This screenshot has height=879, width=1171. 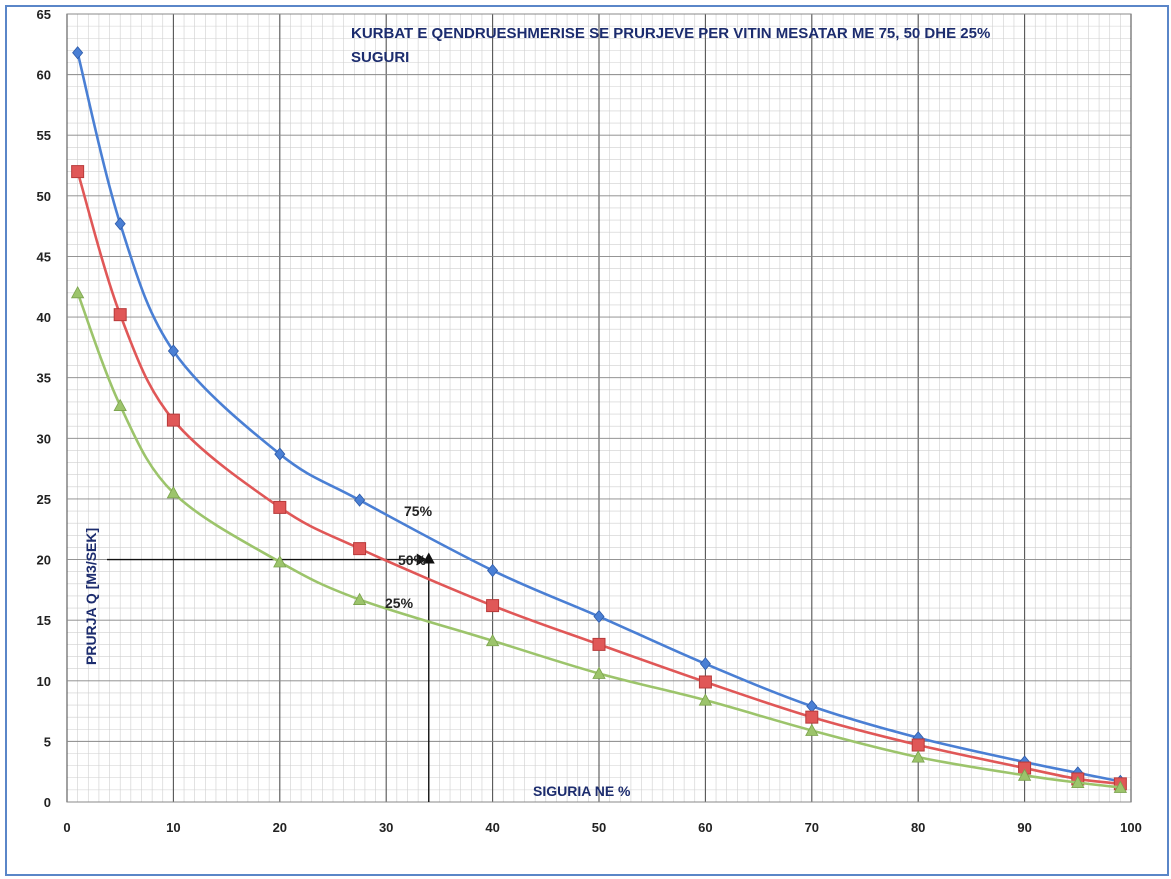 I want to click on y-axis-ticks: 0 5 10 15 20 25 30 35 40 45 50 55 60 65, so click(x=44, y=408).